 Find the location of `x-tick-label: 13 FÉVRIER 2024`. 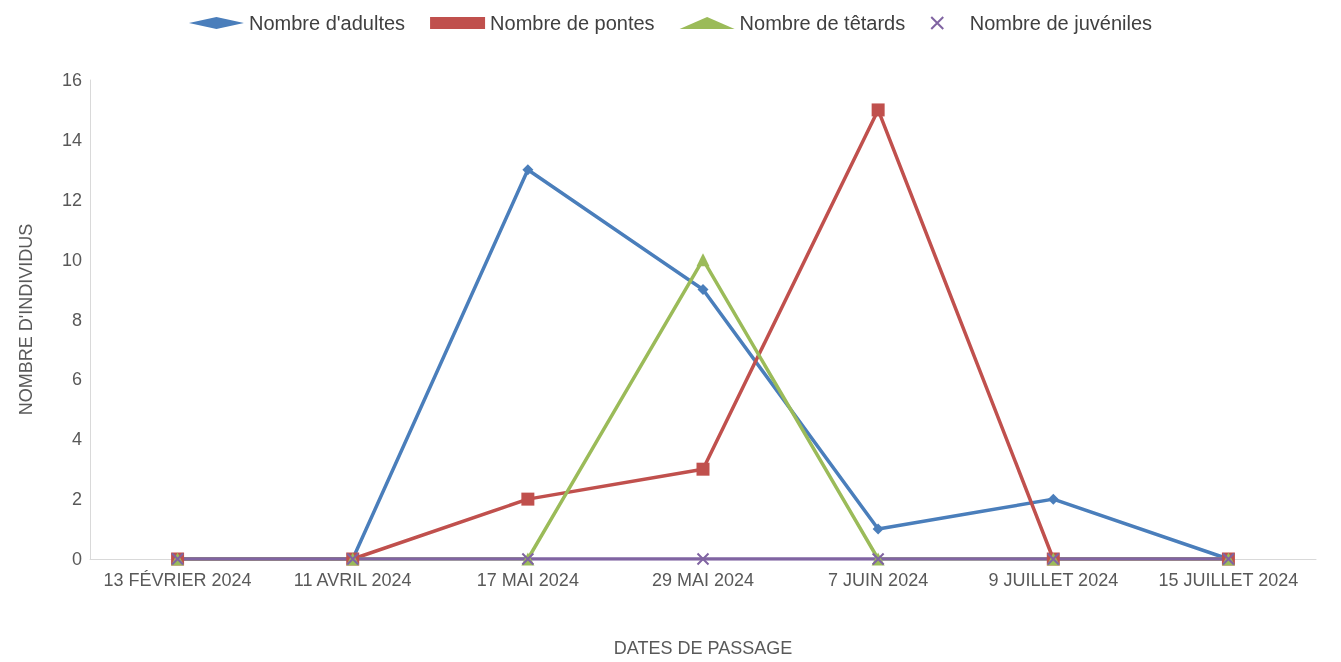

x-tick-label: 13 FÉVRIER 2024 is located at coordinates (177, 580).